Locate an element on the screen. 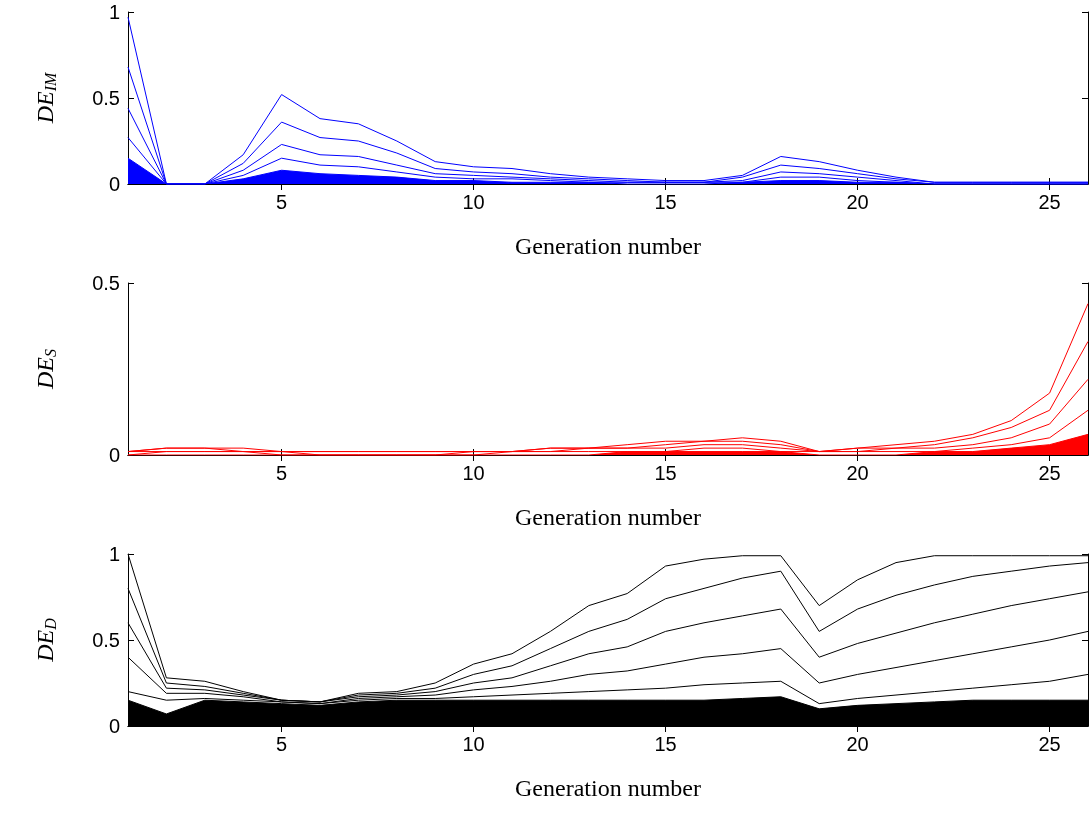 The image size is (1092, 820). y-axis-title: DED is located at coordinates (45, 640).